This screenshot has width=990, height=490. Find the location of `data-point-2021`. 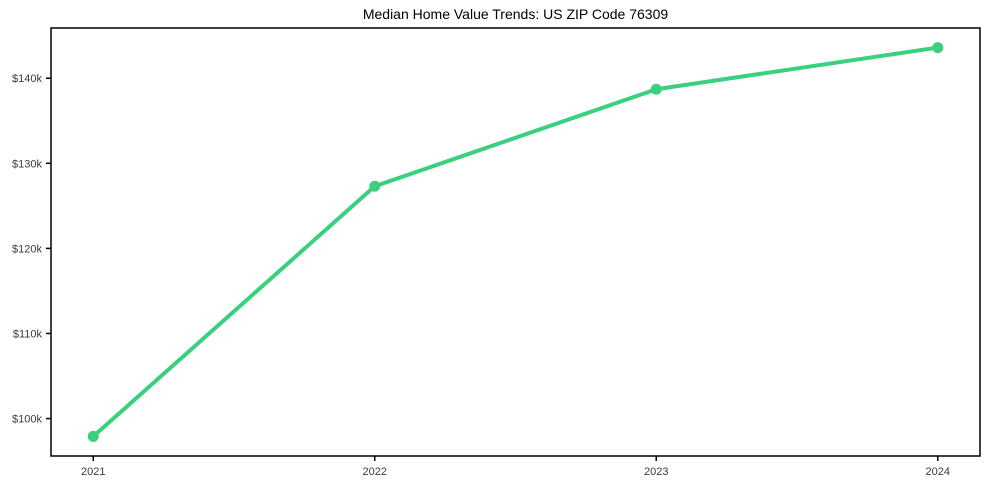

data-point-2021 is located at coordinates (93, 436).